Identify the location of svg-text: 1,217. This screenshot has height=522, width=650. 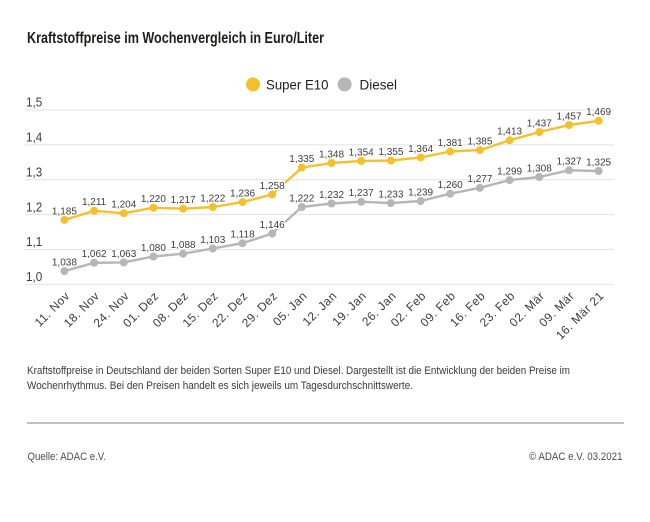
(183, 200).